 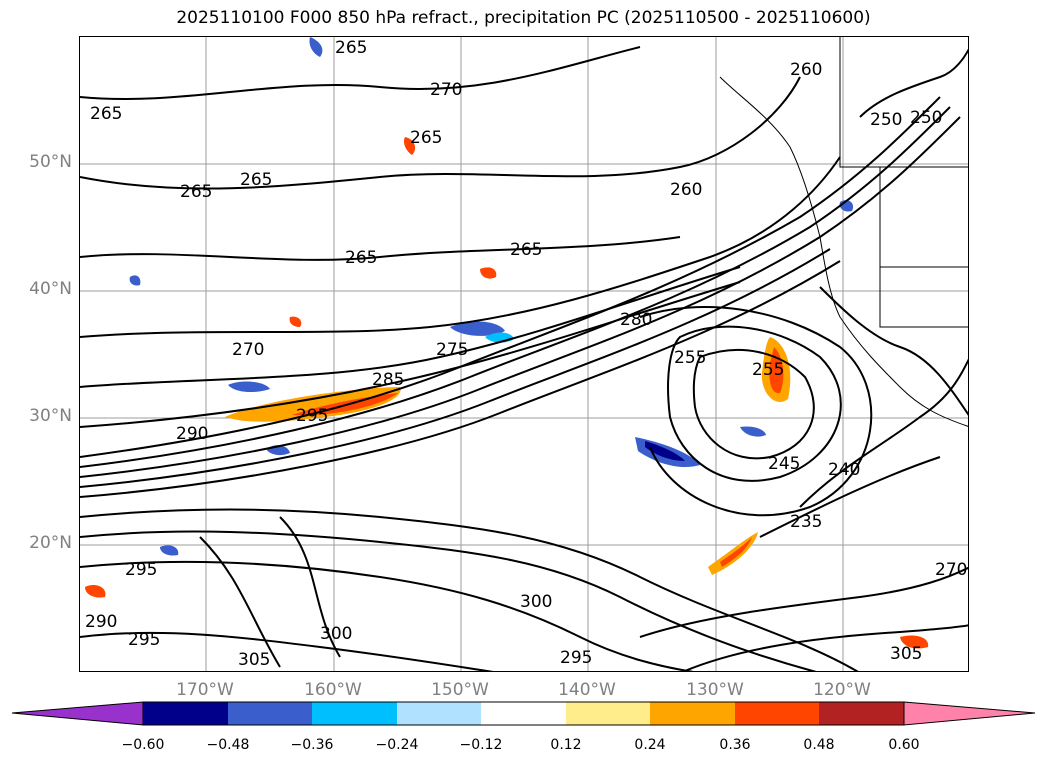 I want to click on colorbar-extend-high, so click(x=969, y=713).